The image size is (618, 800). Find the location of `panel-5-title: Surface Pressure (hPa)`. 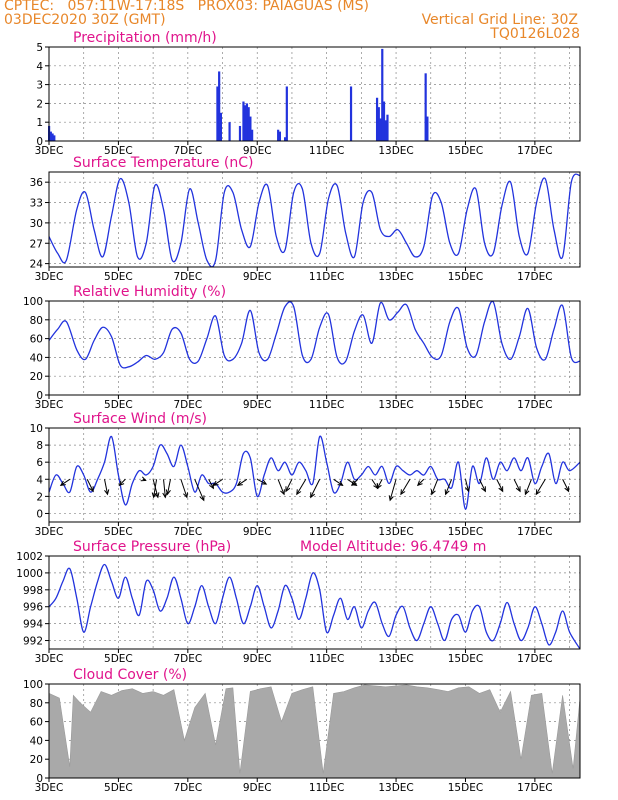

panel-5-title: Surface Pressure (hPa) is located at coordinates (152, 547).